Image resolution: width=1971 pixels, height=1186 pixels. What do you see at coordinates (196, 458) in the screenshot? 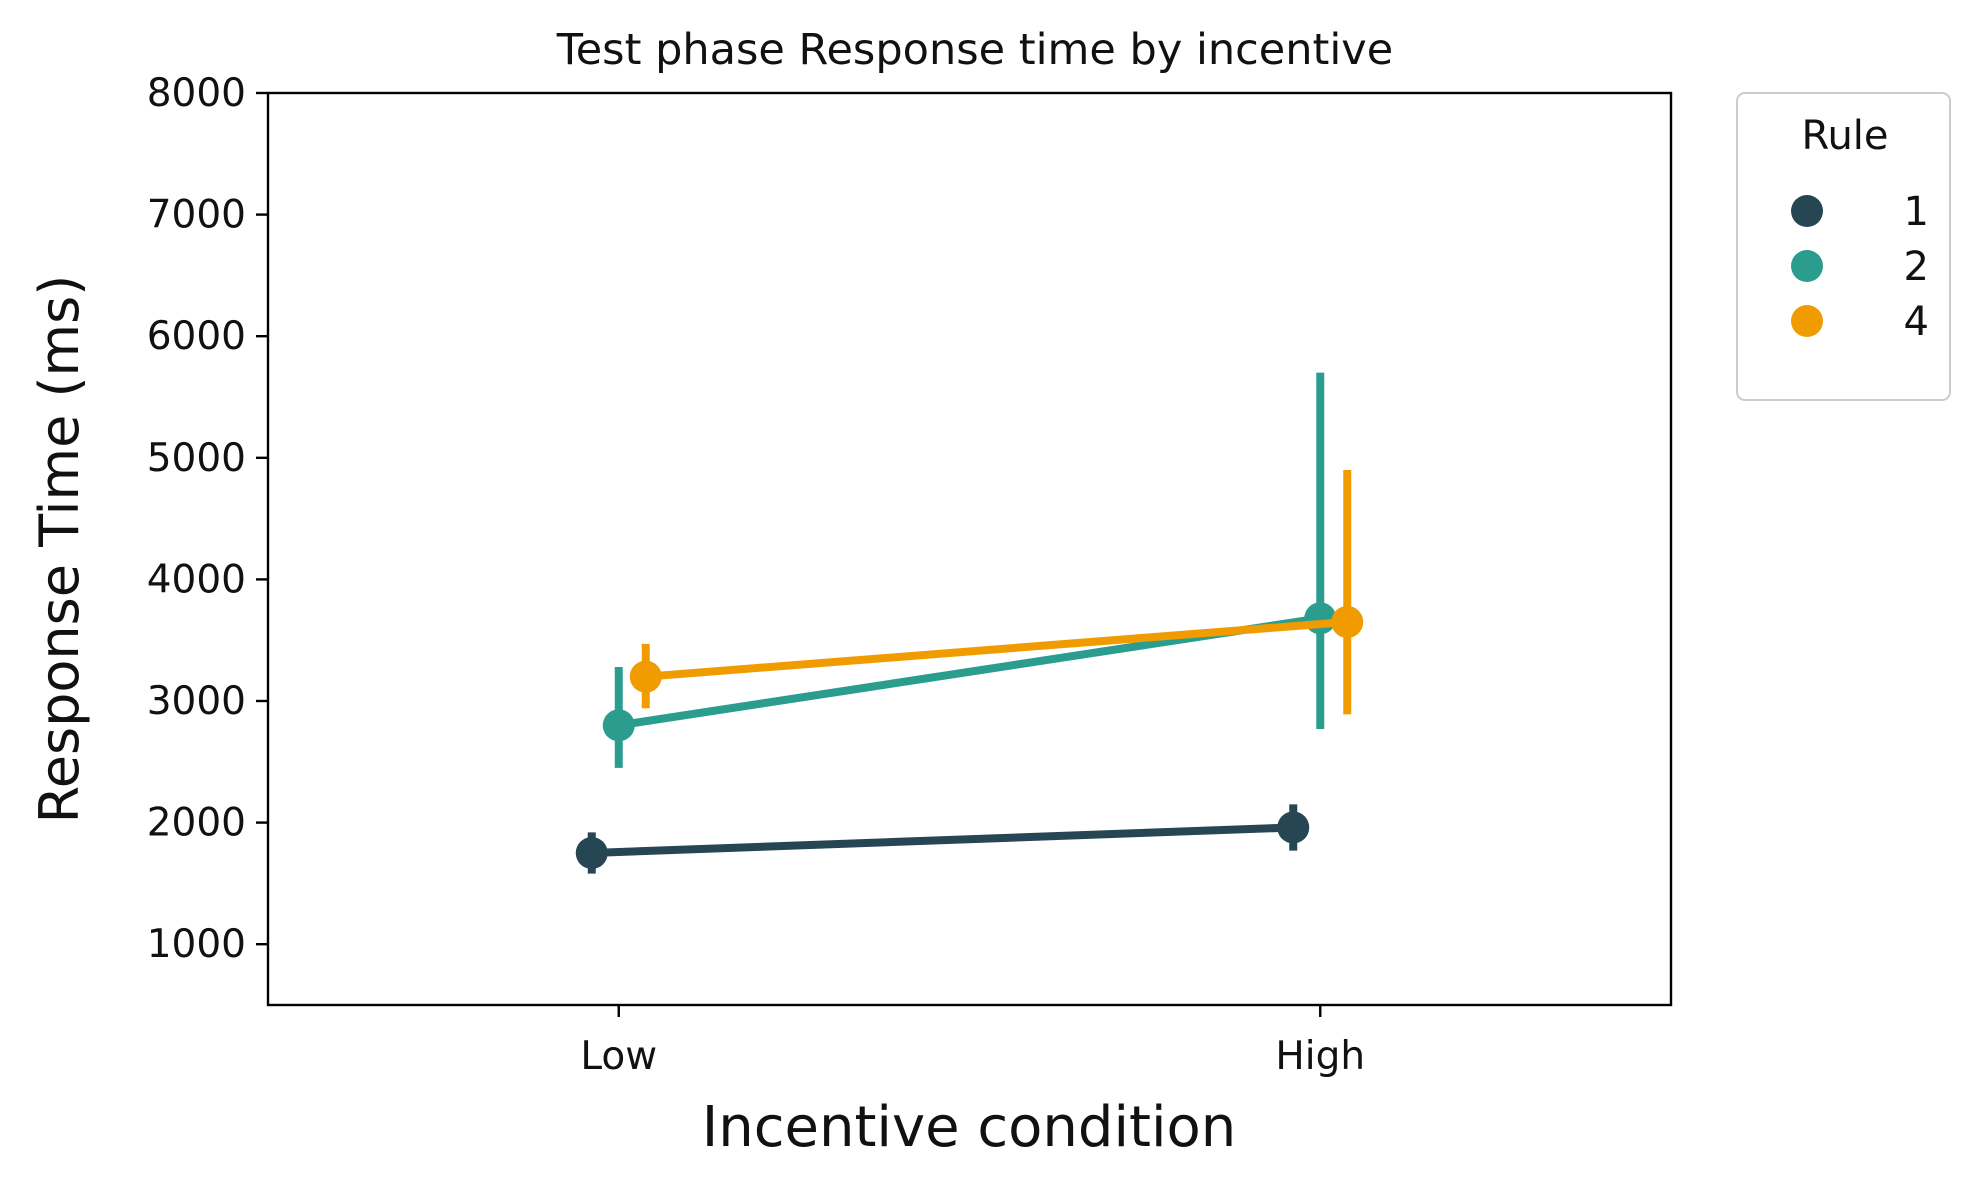
I see `y-tick-label: 5000` at bounding box center [196, 458].